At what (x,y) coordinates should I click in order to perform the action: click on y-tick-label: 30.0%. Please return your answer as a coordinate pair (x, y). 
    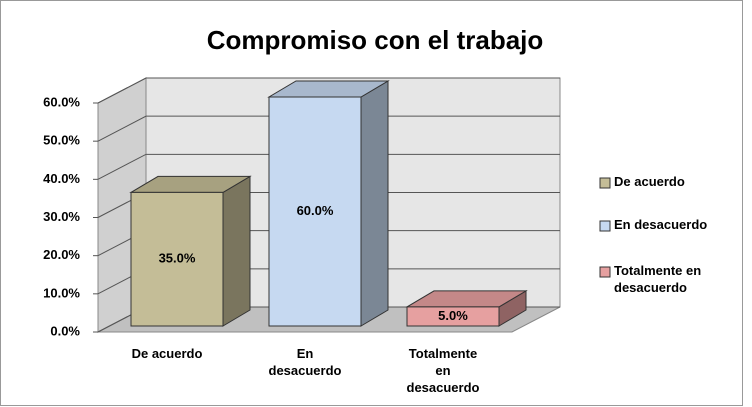
    Looking at the image, I should click on (61, 216).